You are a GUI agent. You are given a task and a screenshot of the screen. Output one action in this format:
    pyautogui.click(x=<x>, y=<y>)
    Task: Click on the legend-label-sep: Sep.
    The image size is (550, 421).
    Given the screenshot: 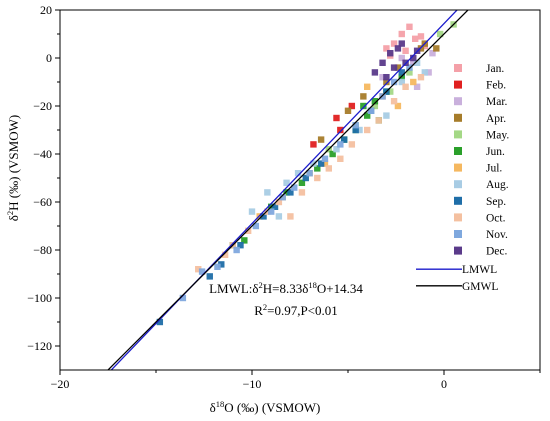 What is the action you would take?
    pyautogui.click(x=496, y=202)
    